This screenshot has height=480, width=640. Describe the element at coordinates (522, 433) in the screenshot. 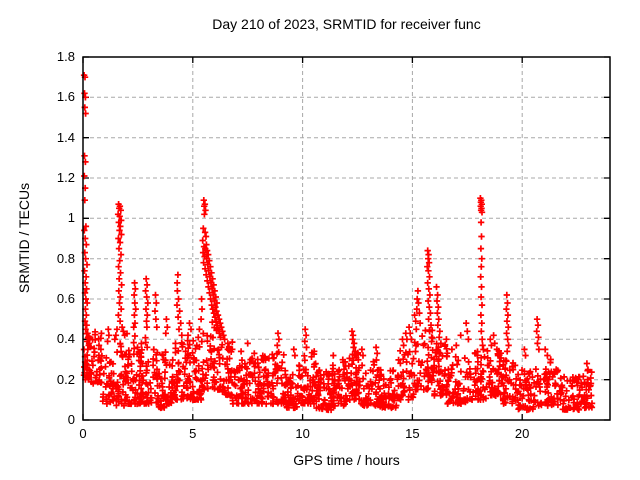

I see `x-tick-label: 20` at that location.